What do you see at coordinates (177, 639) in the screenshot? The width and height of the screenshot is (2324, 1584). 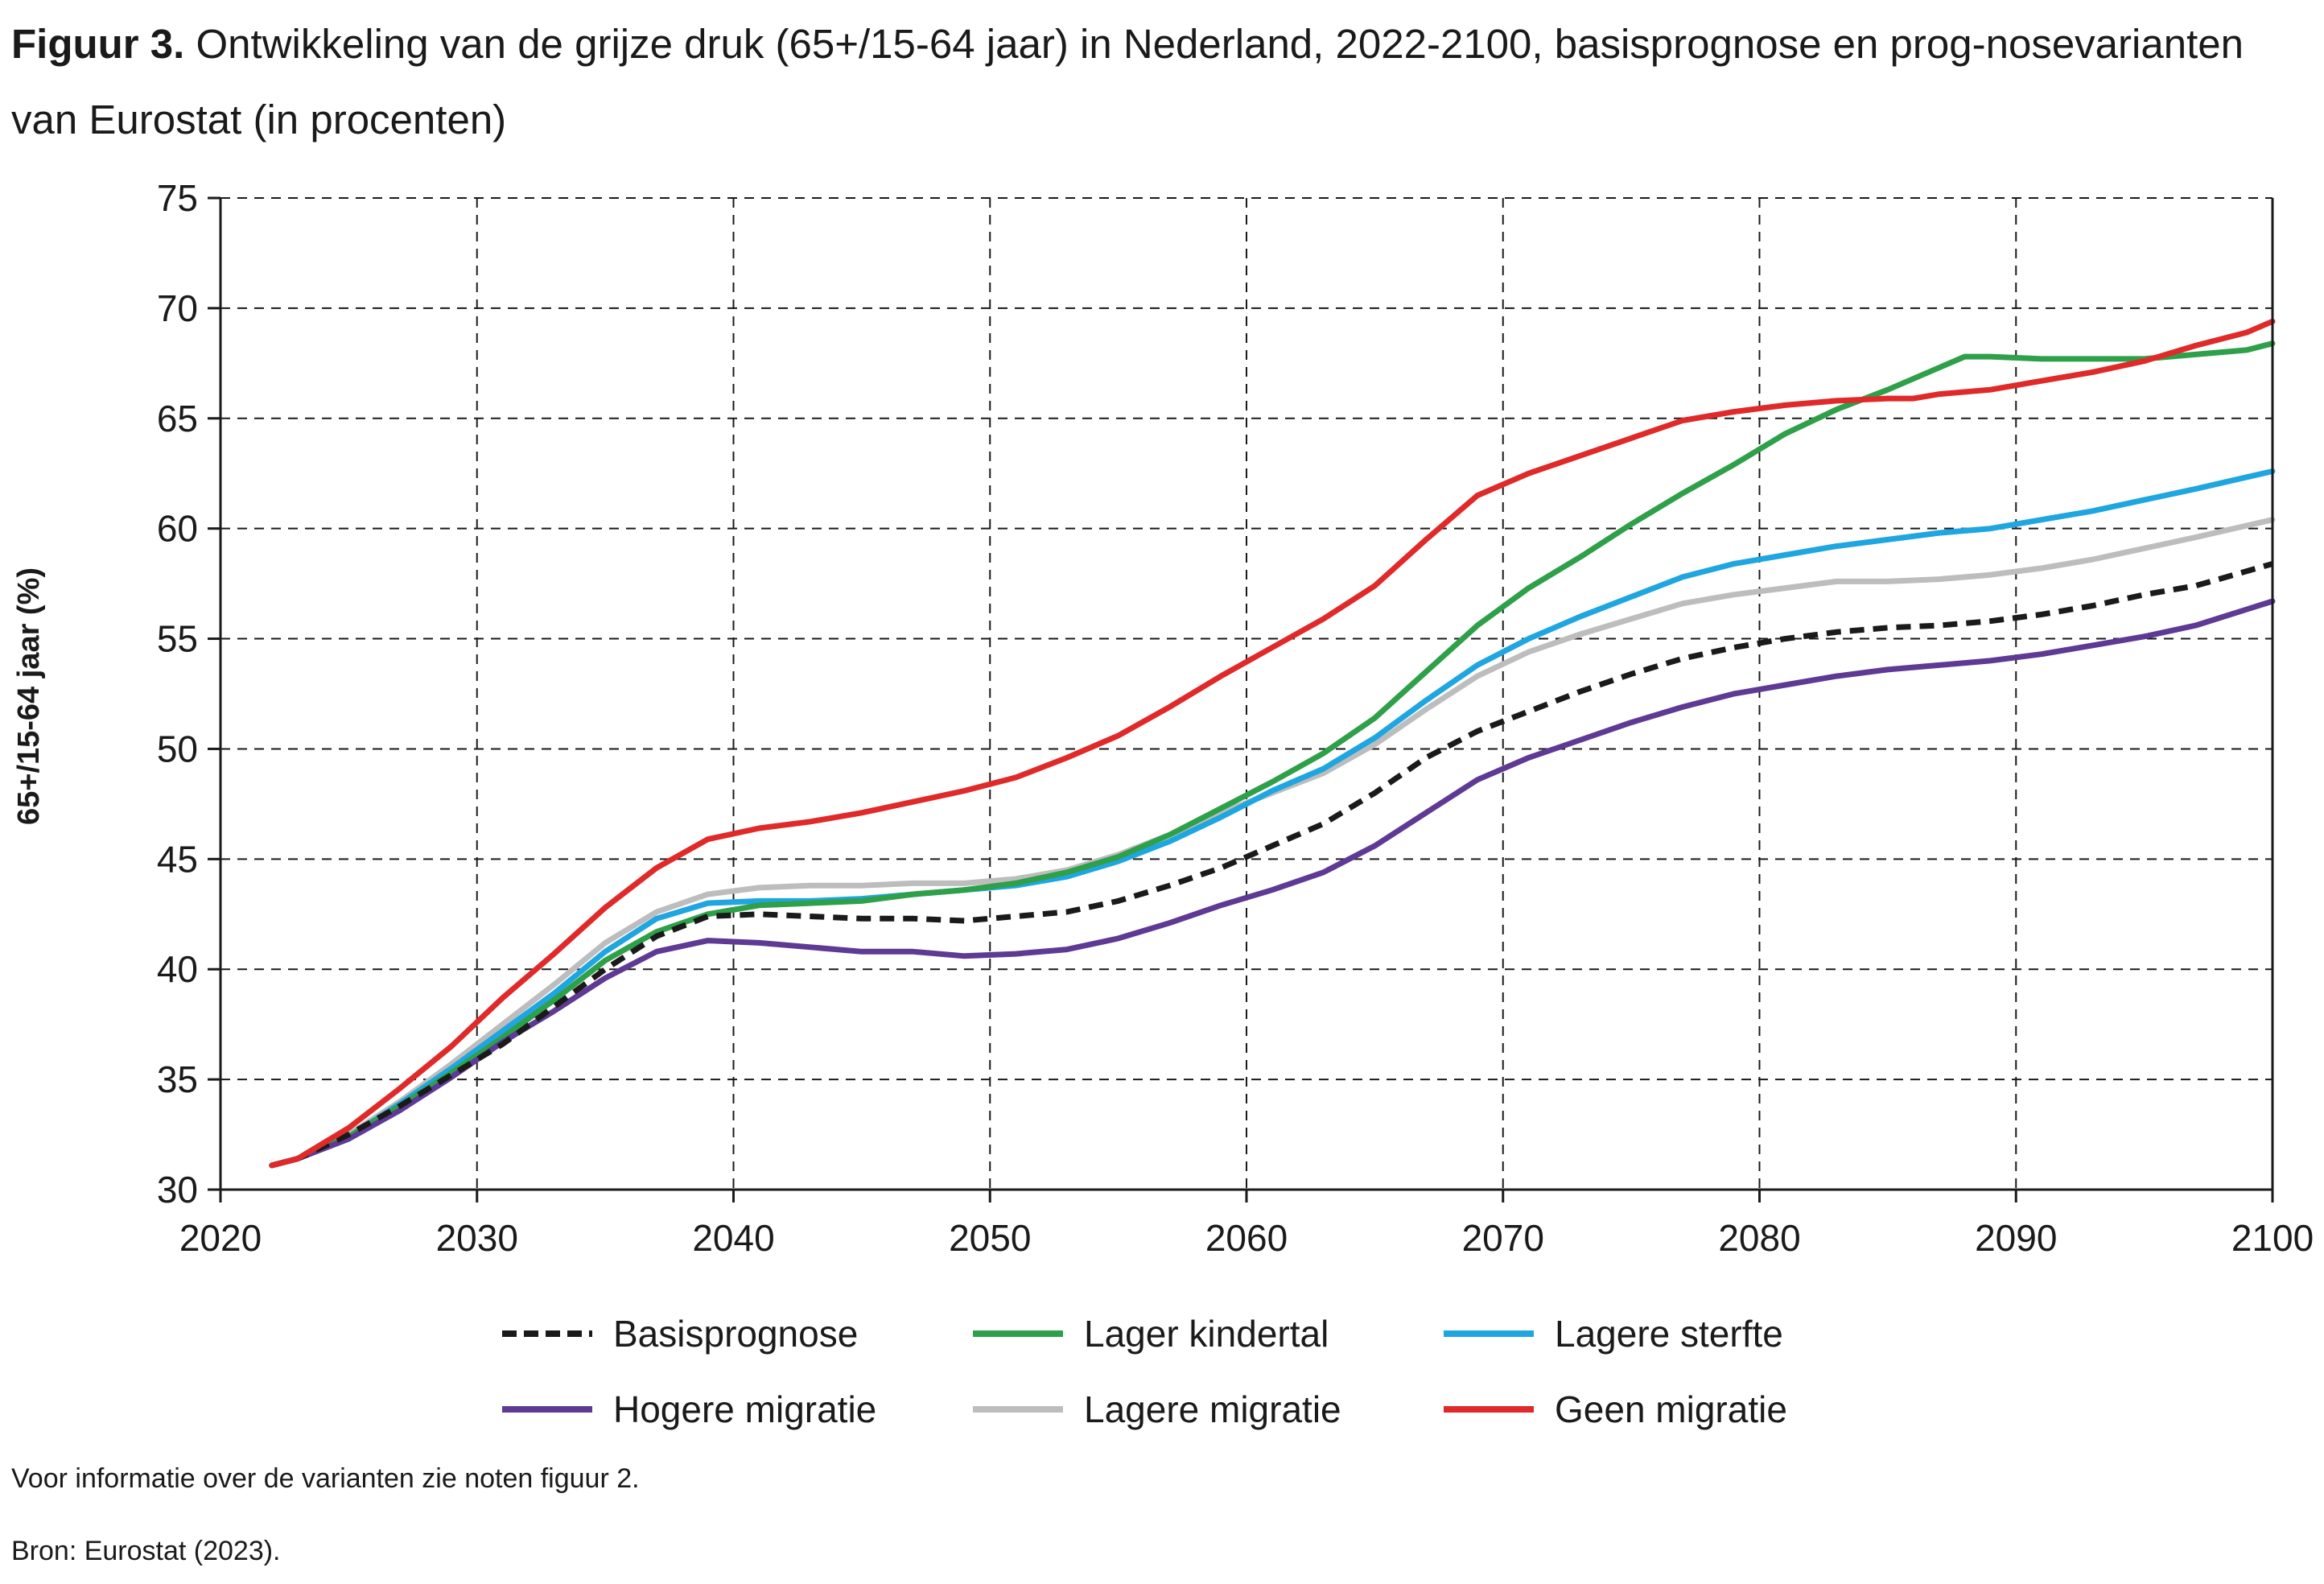 I see `y-tick-label: 55` at bounding box center [177, 639].